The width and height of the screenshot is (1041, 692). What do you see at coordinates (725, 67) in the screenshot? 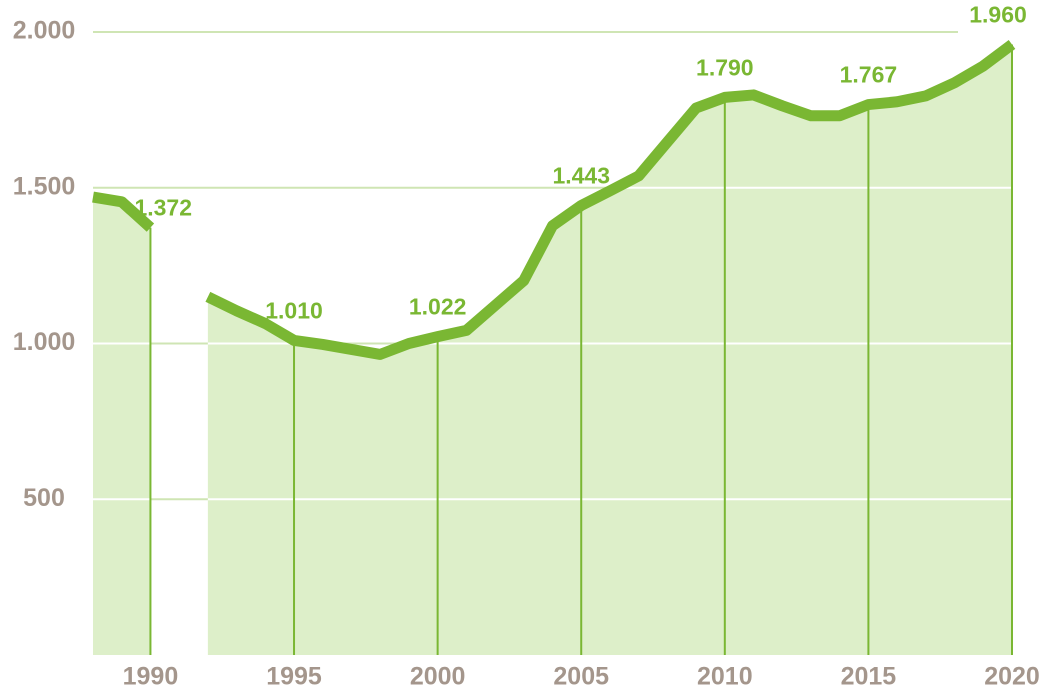
I see `value-label: 1.790` at bounding box center [725, 67].